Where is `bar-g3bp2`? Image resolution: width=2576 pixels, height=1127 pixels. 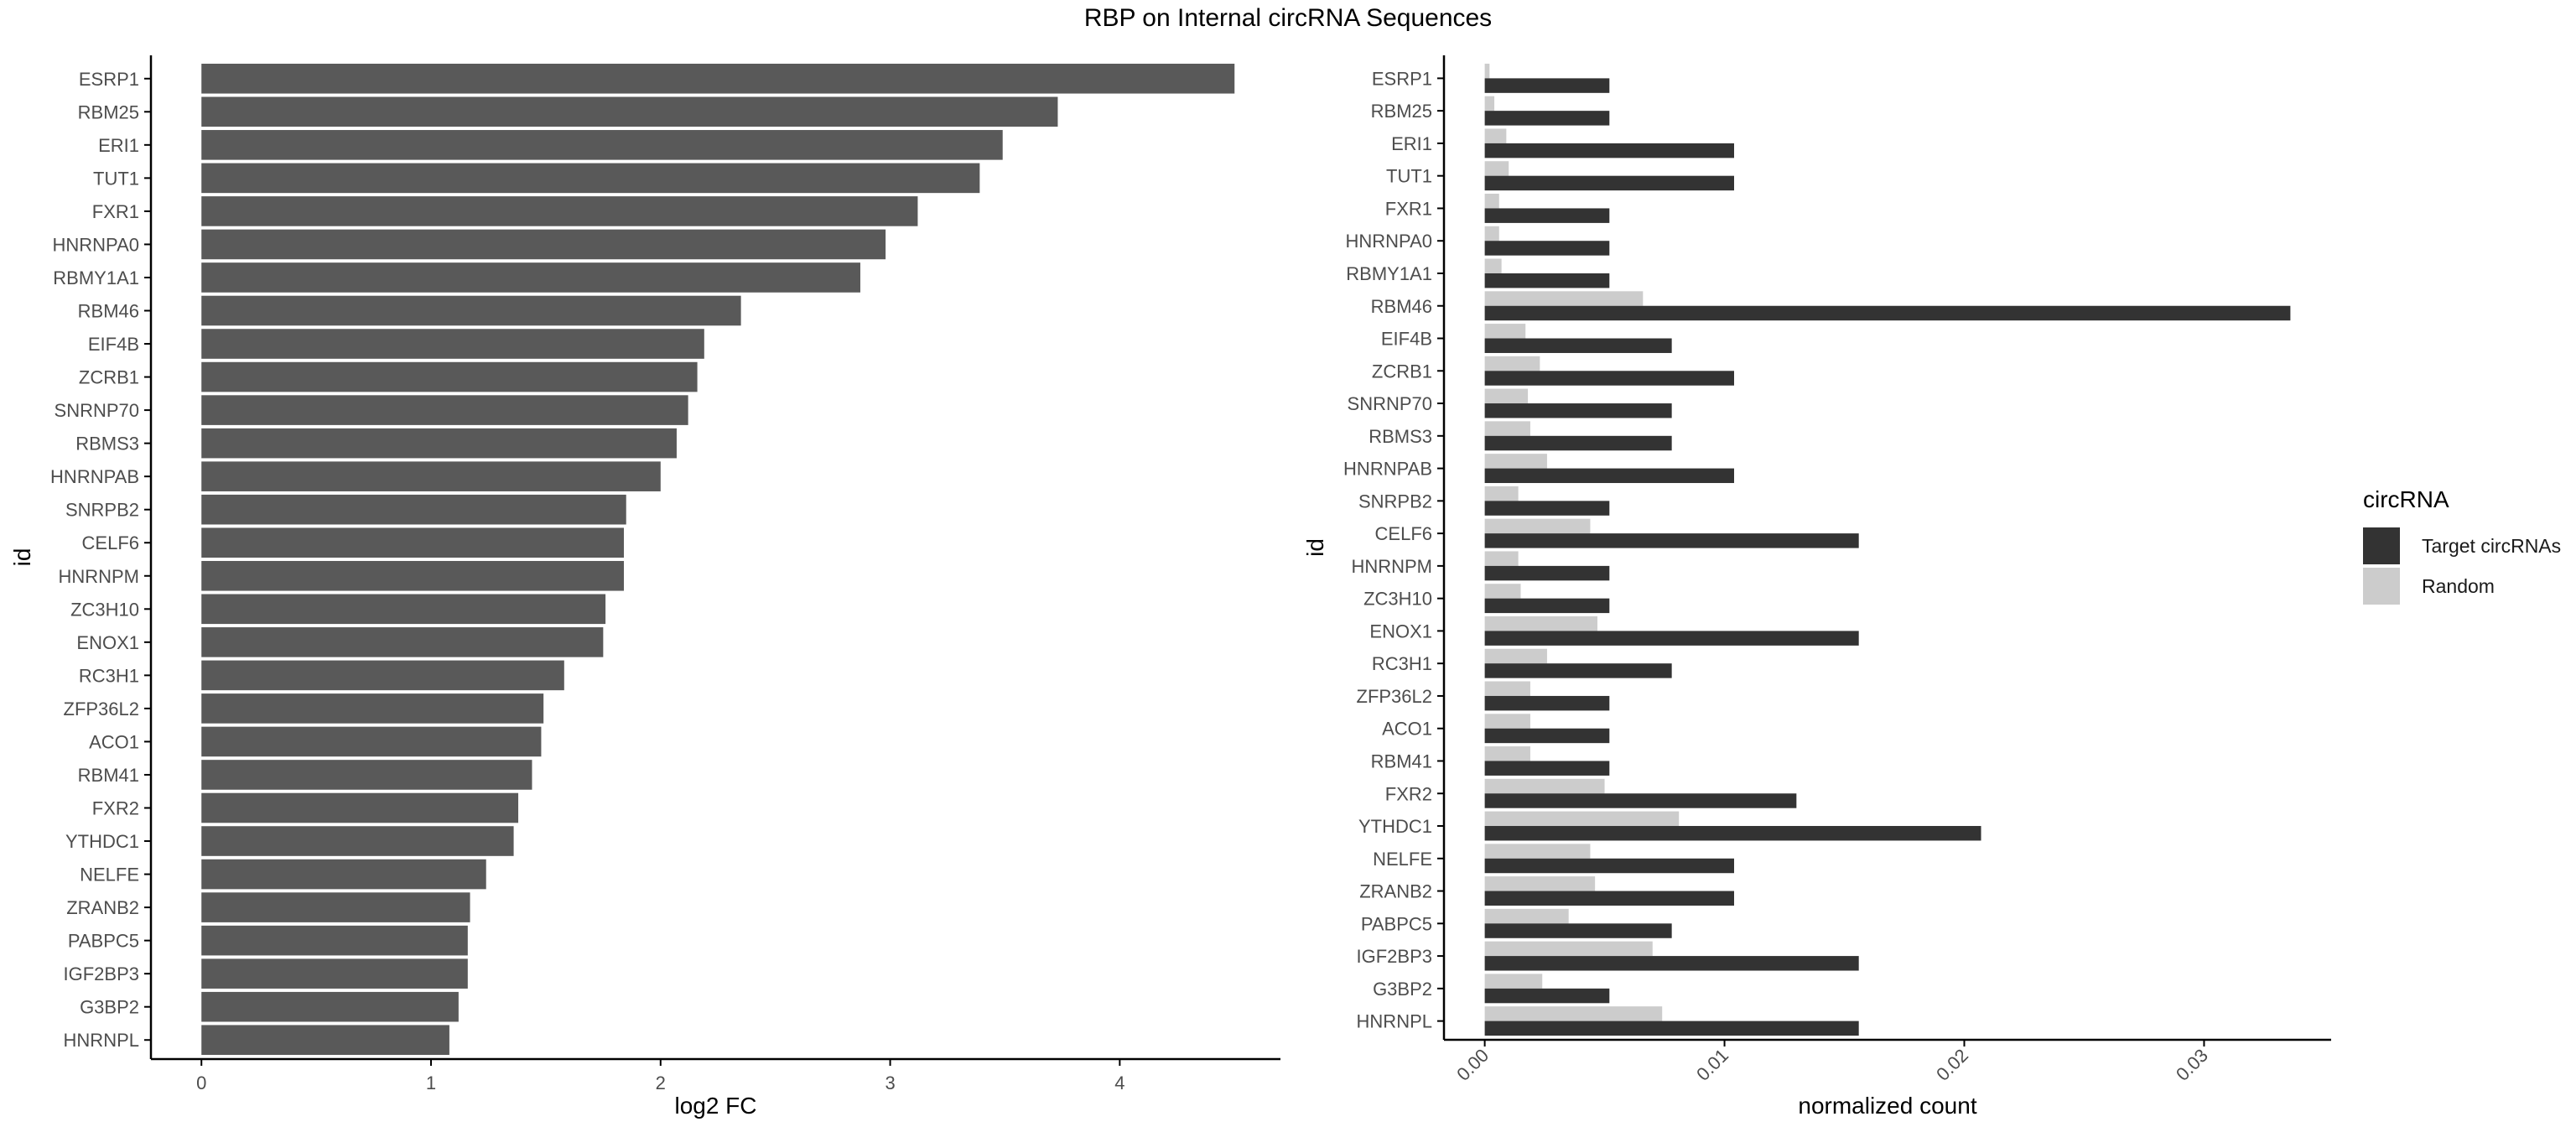 bar-g3bp2 is located at coordinates (330, 1006).